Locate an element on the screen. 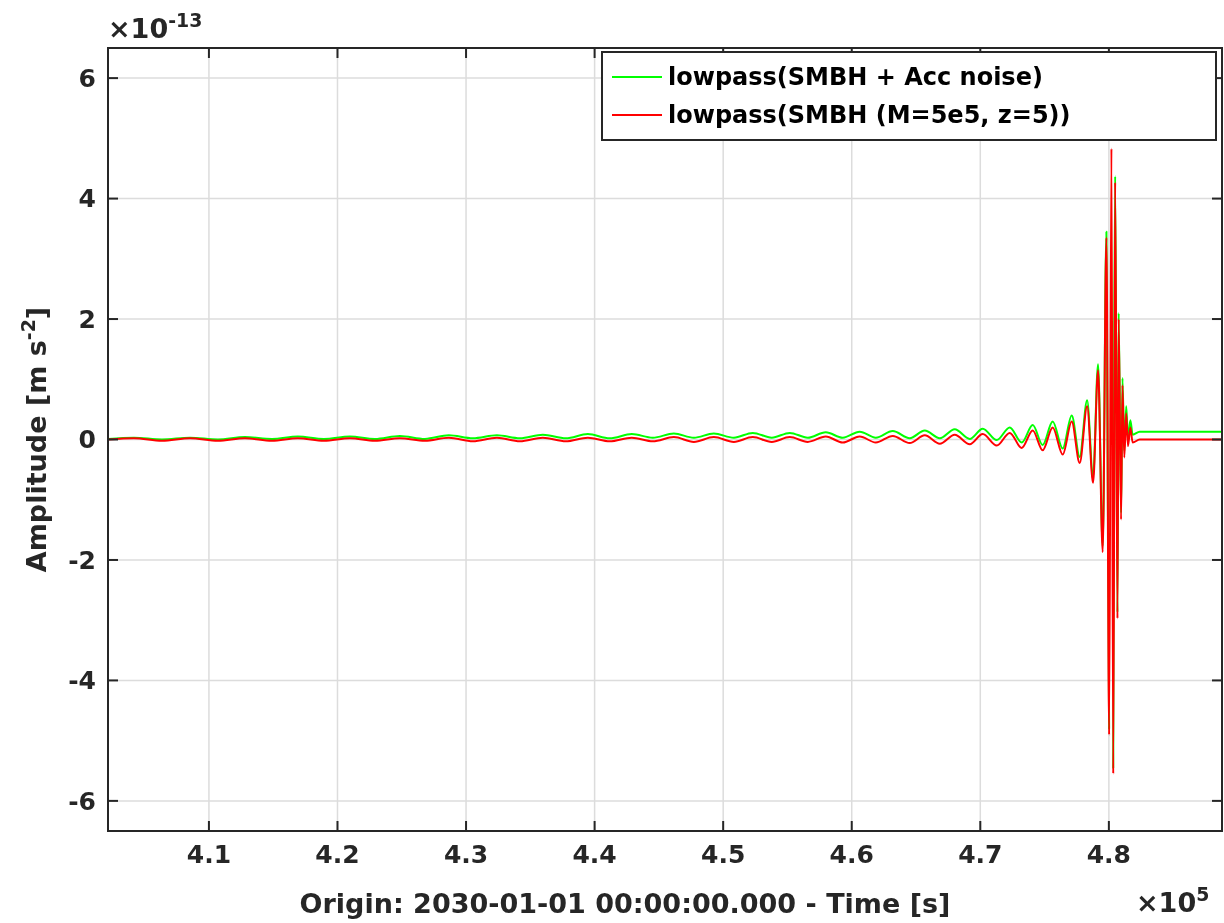  x-tick-label: 4.4 is located at coordinates (594, 854).